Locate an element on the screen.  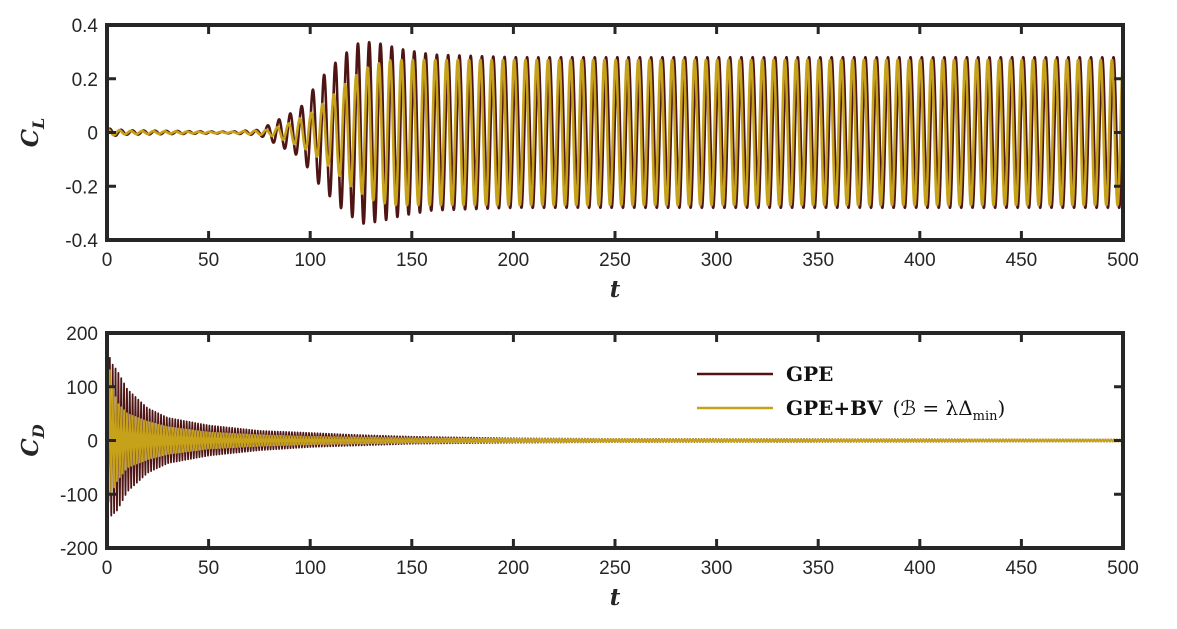
y-tick-label: -200 is located at coordinates (79, 549).